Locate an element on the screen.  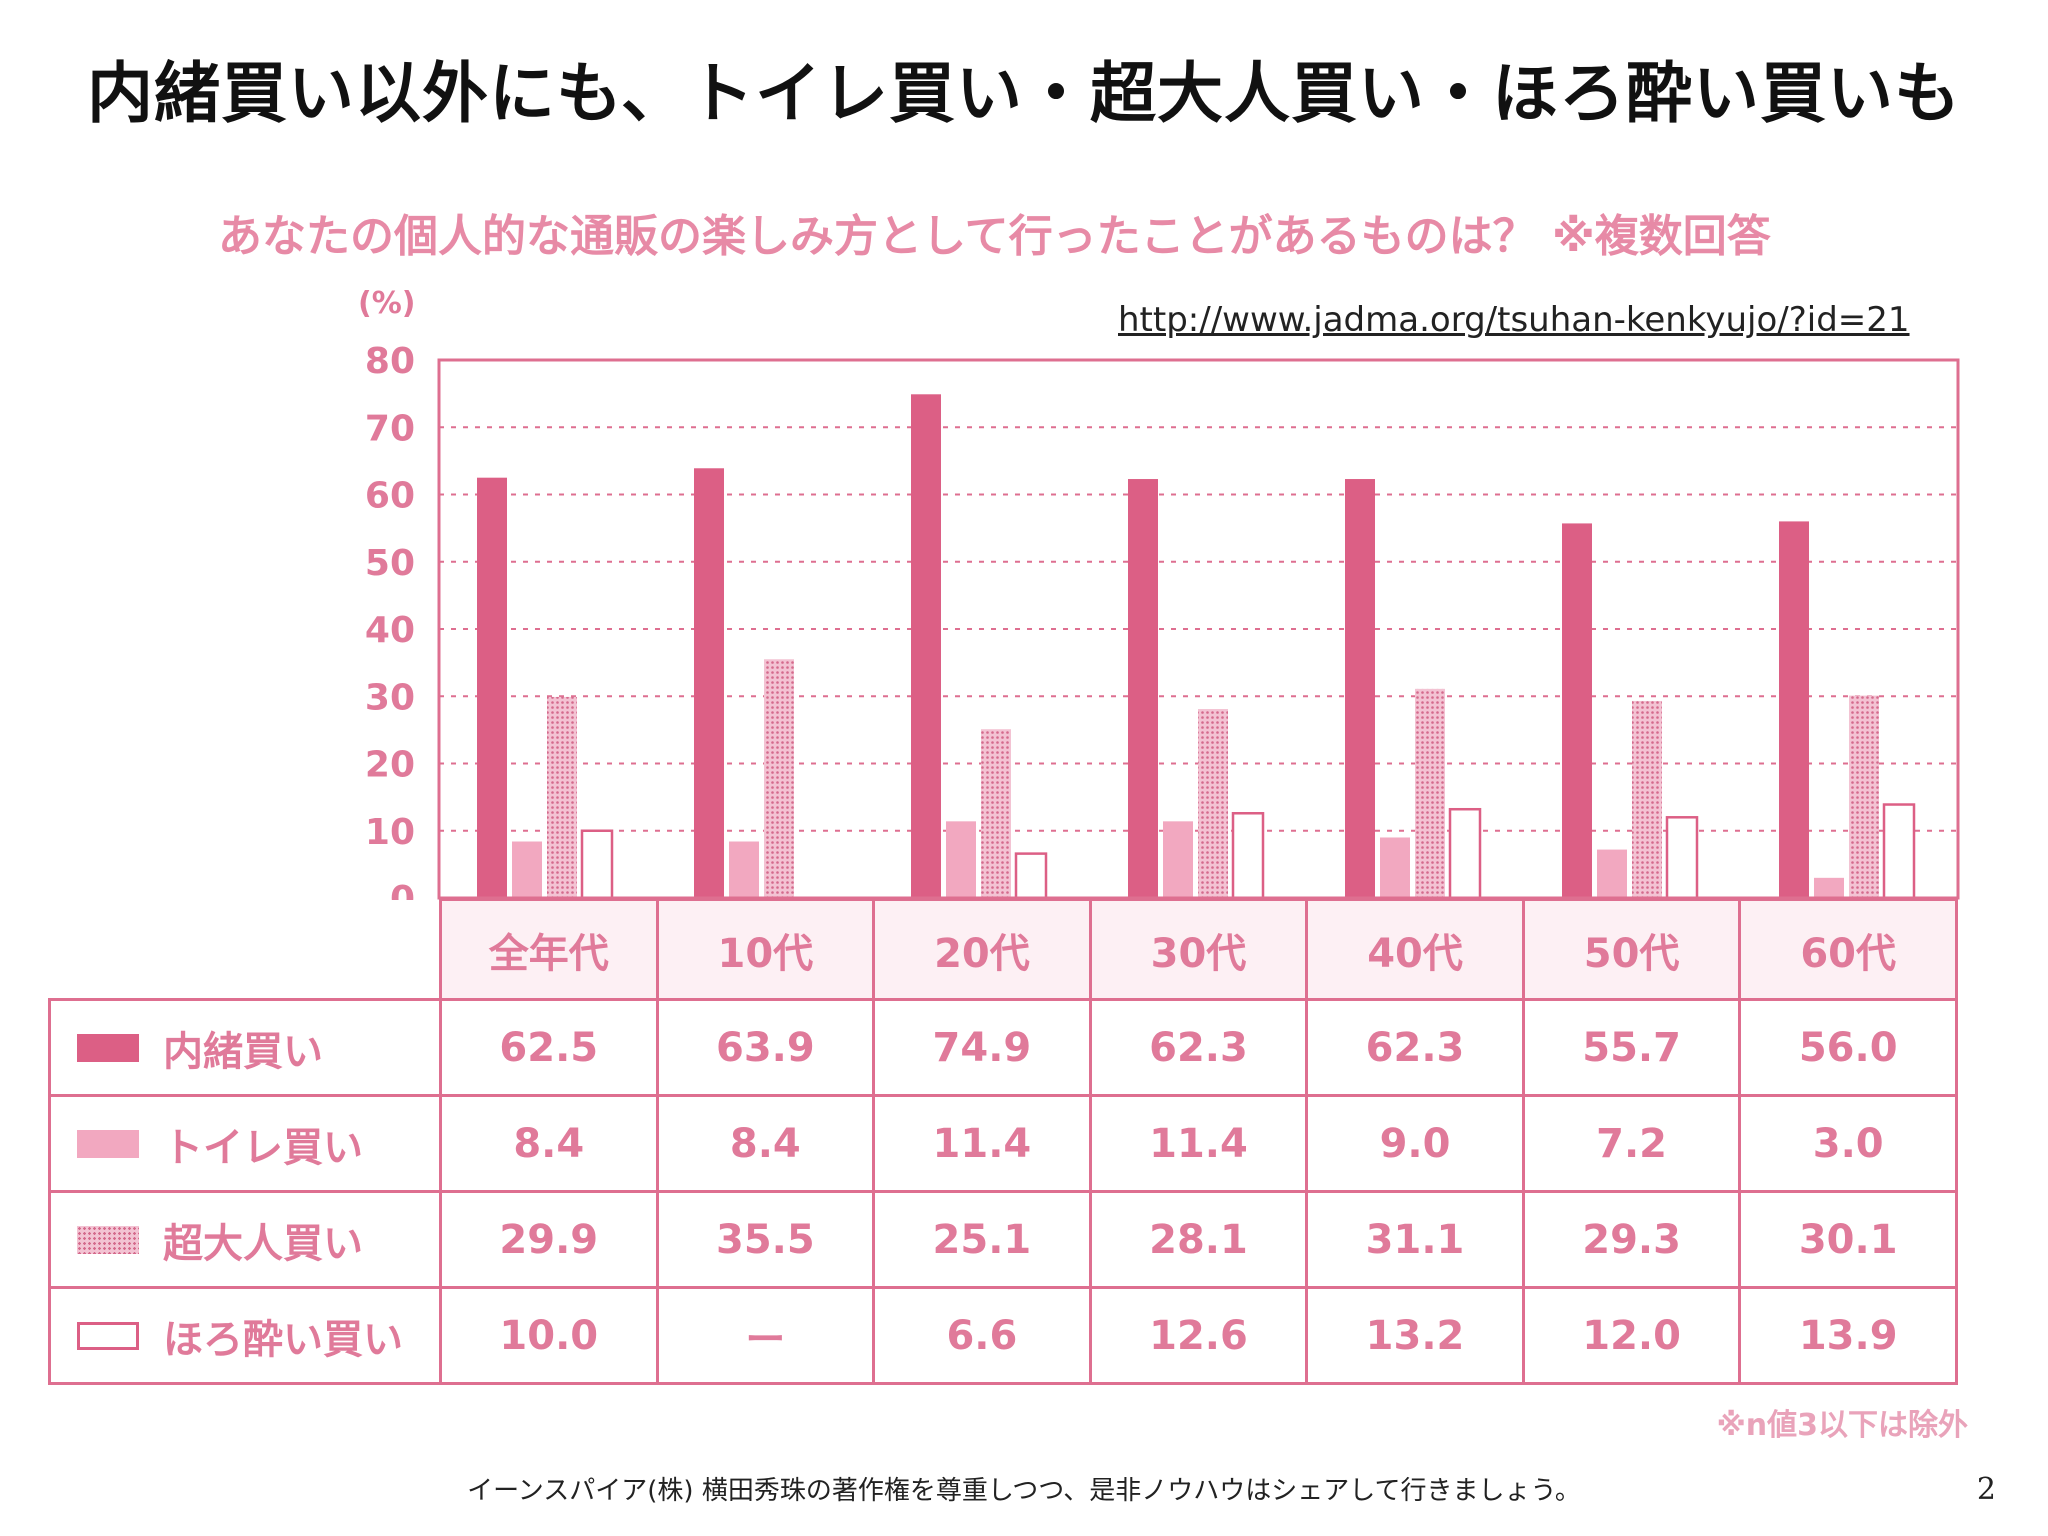
table-cell: 25.1 is located at coordinates (982, 1239).